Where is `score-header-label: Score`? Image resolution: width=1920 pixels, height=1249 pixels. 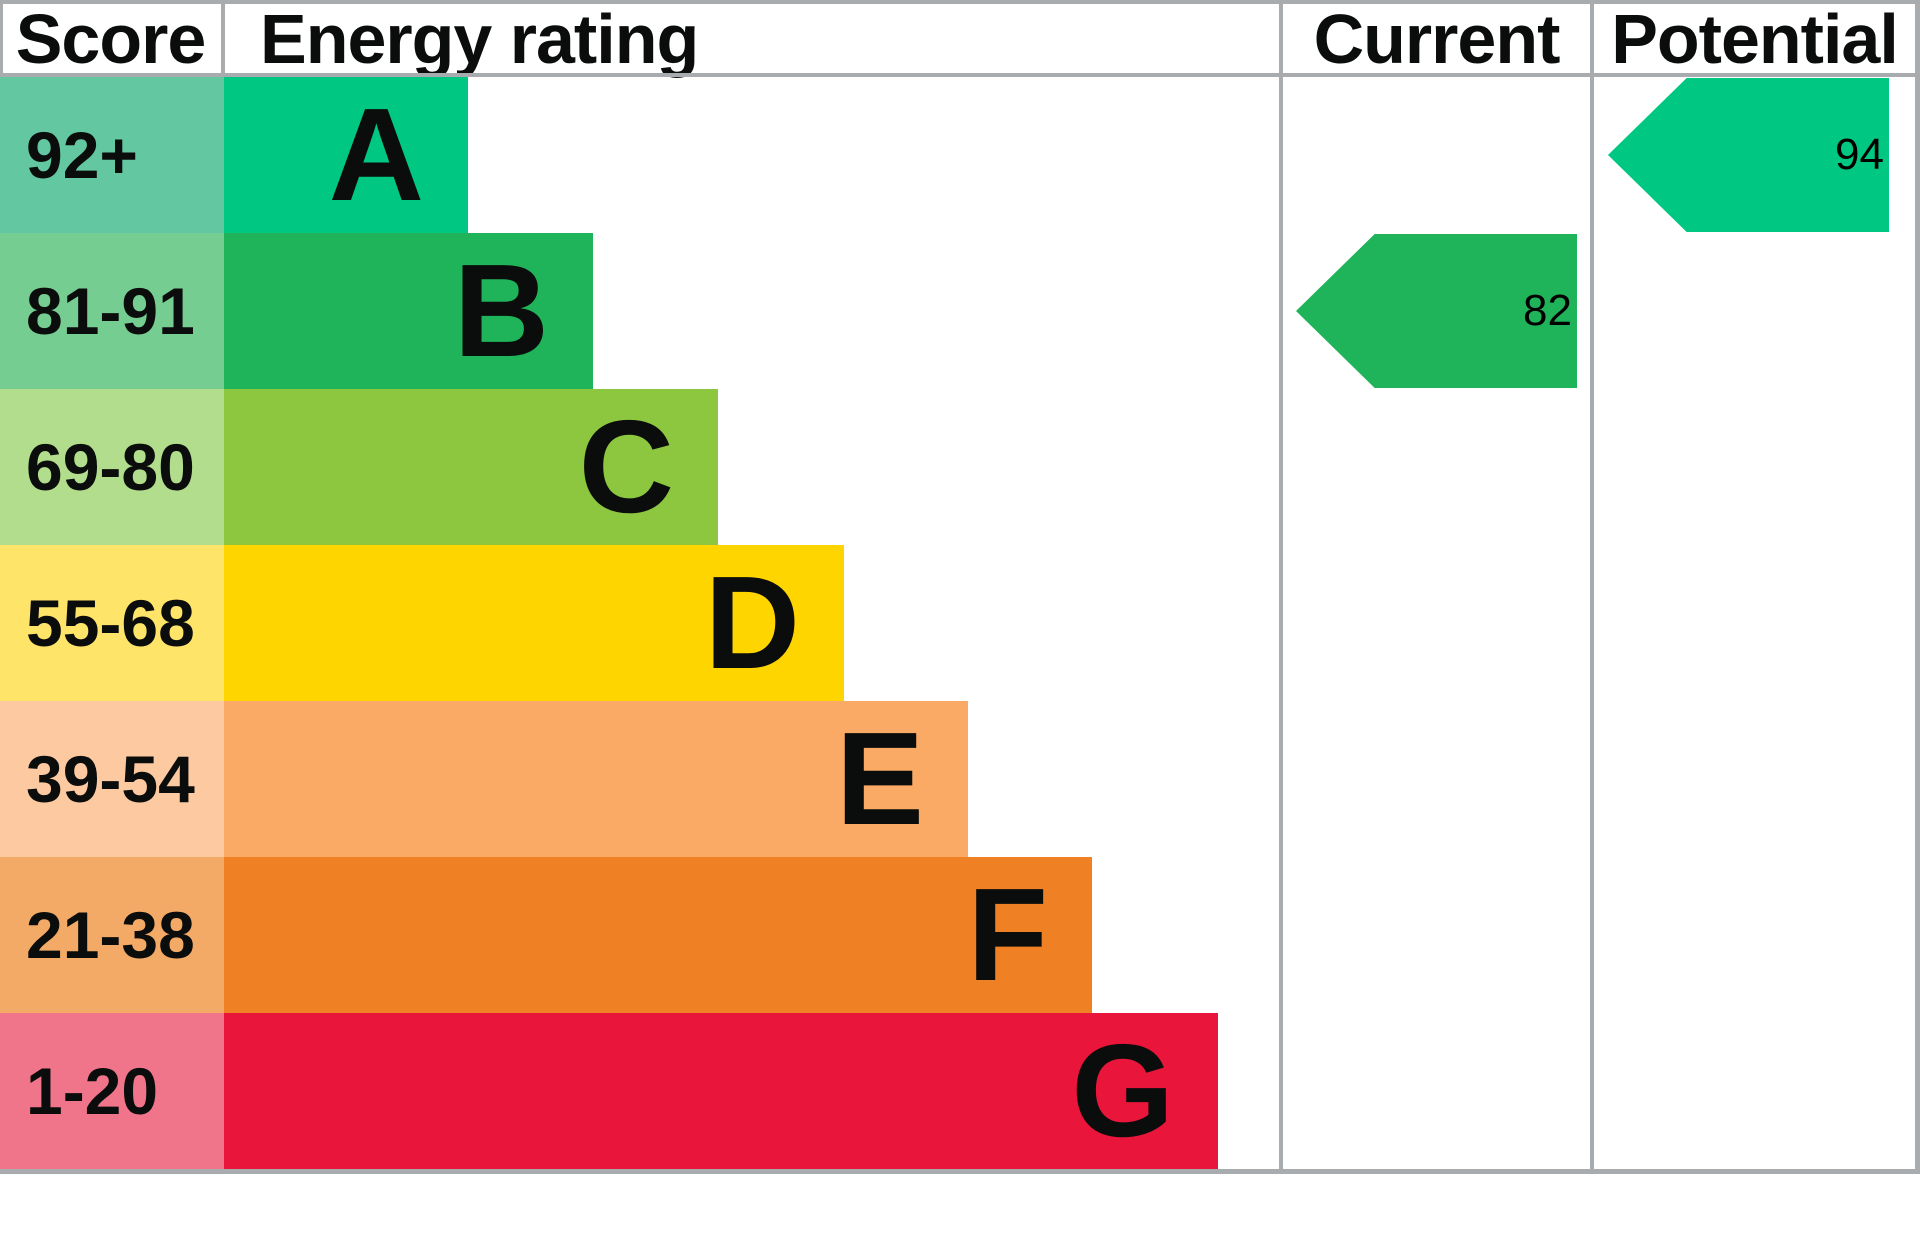
score-header-label: Score is located at coordinates (111, 39).